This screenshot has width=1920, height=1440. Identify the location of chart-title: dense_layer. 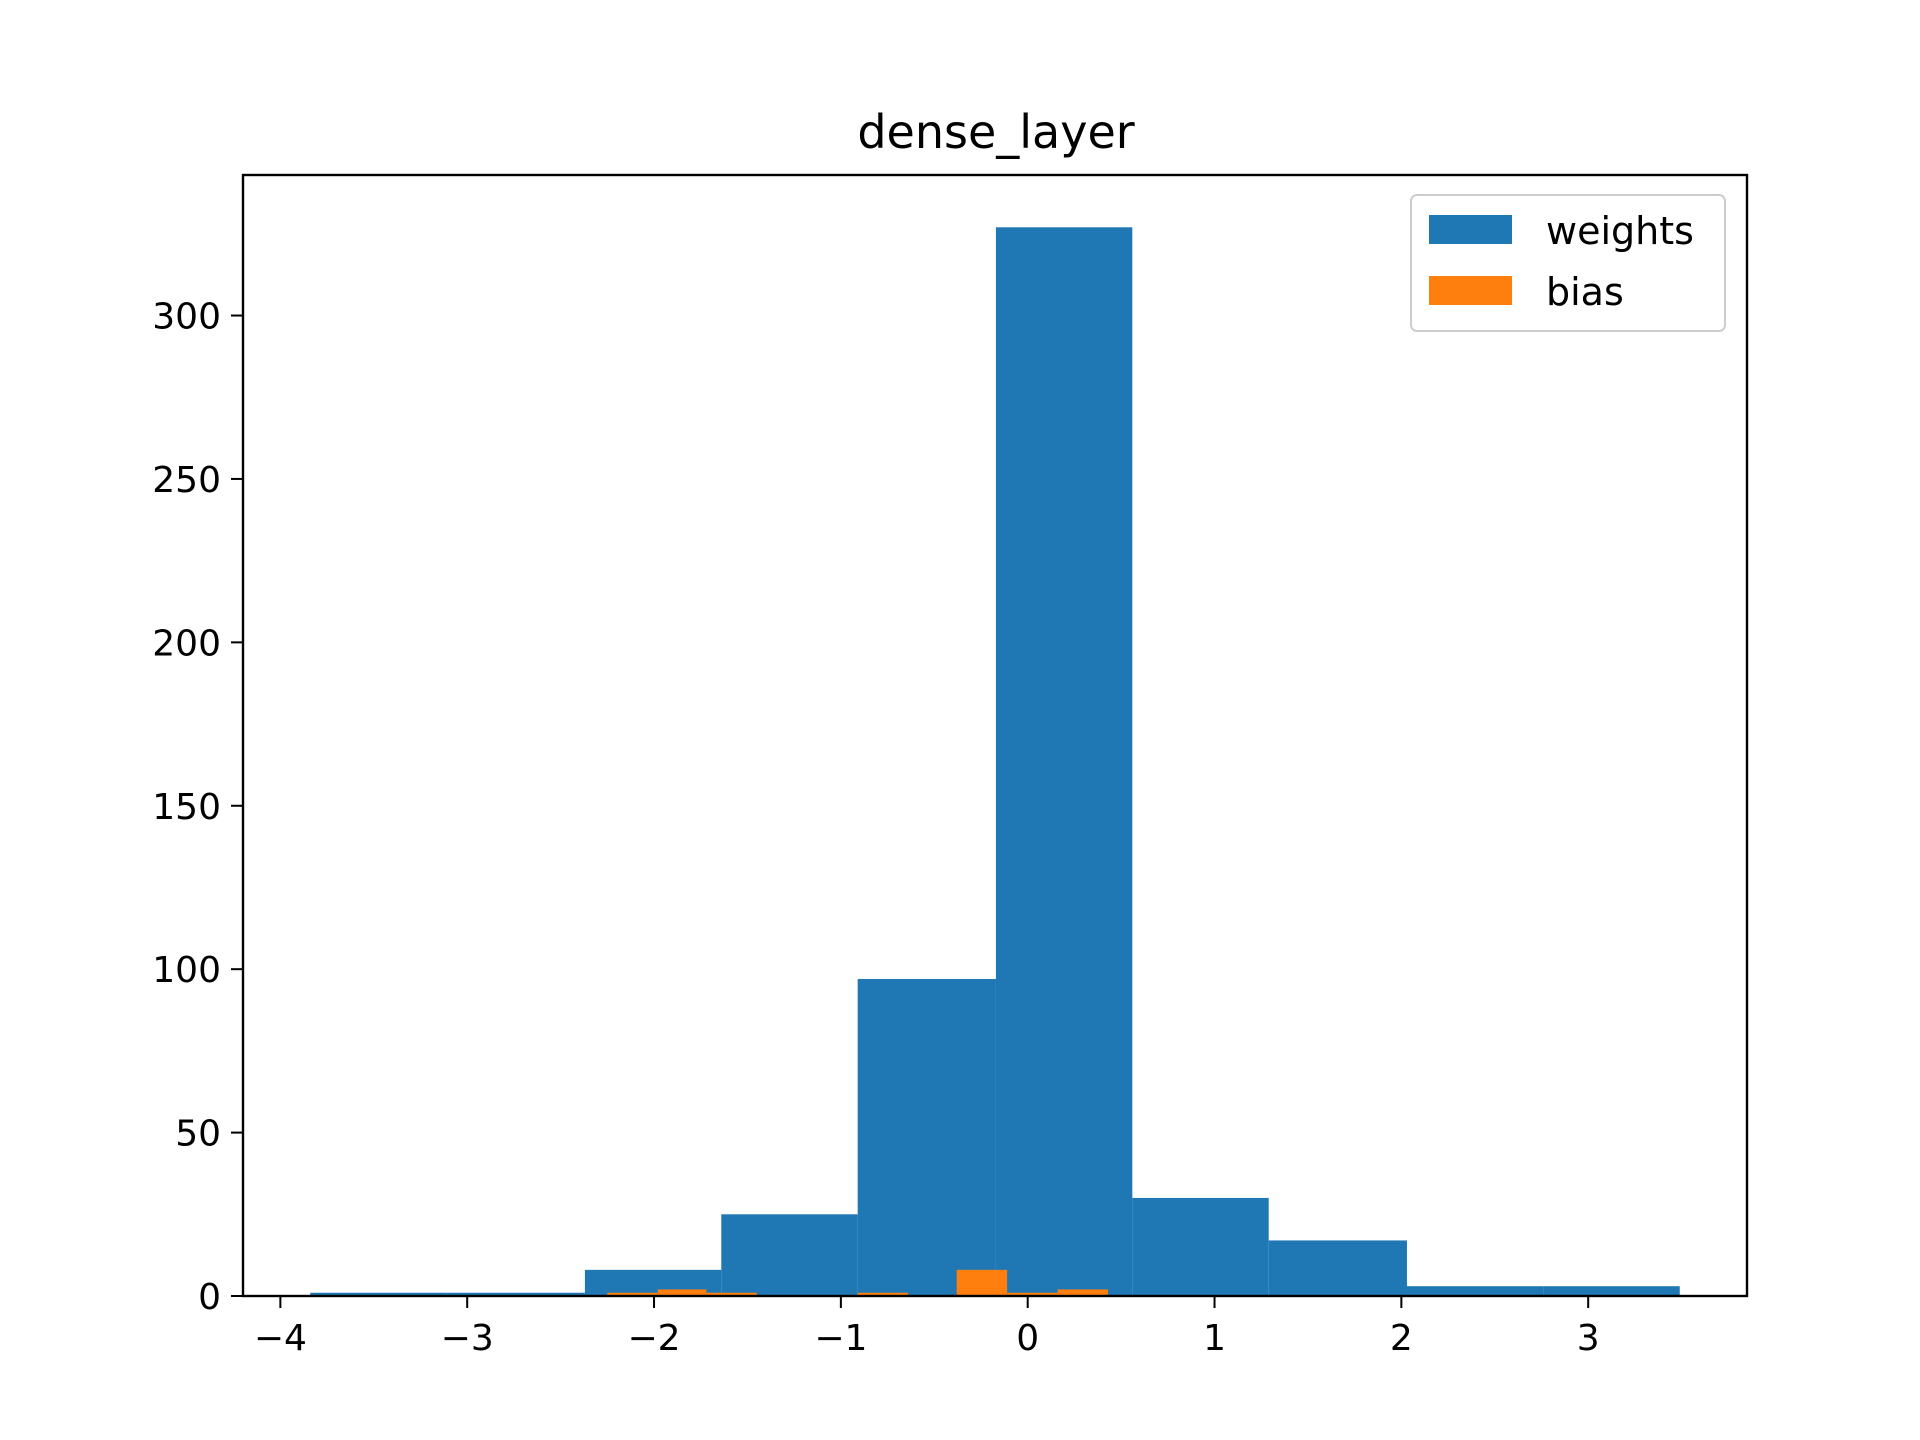
(995, 132).